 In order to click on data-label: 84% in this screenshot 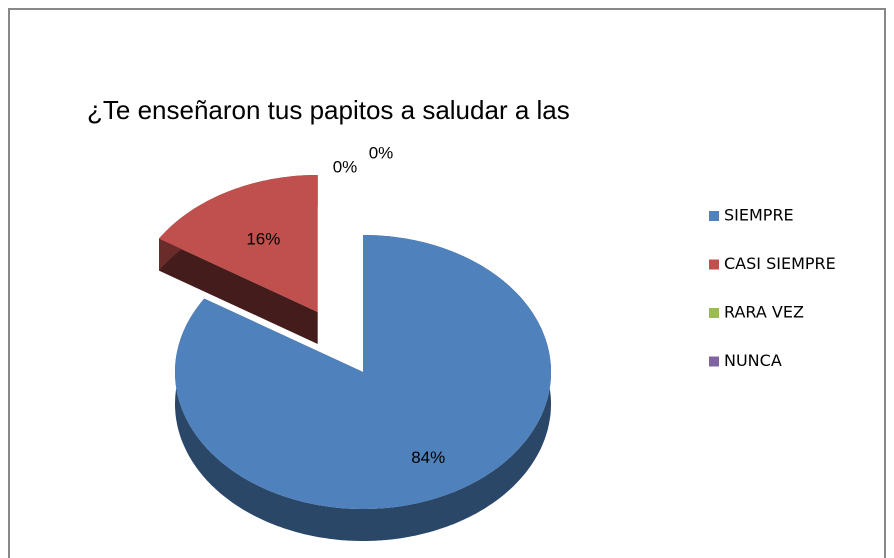, I will do `click(428, 457)`.